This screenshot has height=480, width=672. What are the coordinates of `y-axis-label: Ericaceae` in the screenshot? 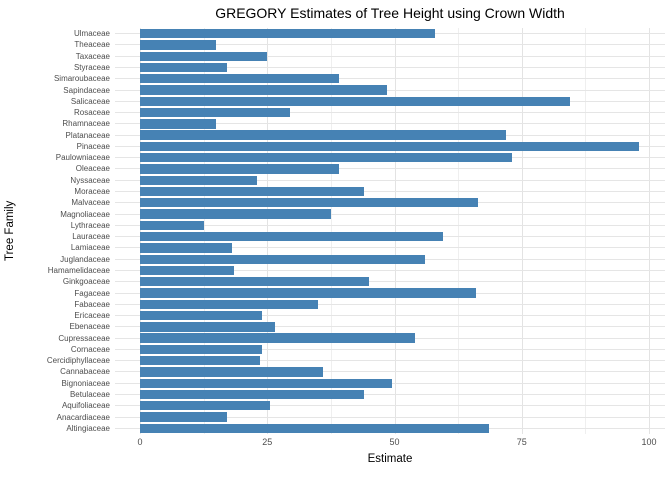 It's located at (92, 316).